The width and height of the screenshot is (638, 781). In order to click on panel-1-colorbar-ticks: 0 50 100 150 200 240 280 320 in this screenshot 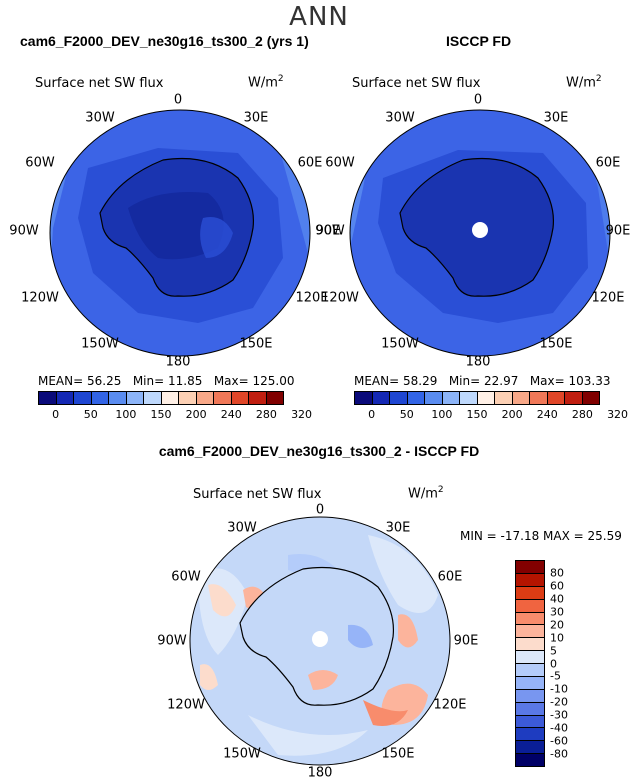, I will do `click(175, 415)`.